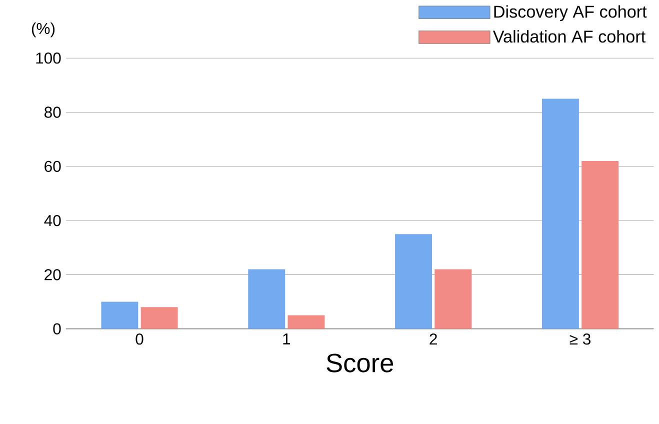  What do you see at coordinates (570, 13) in the screenshot?
I see `legend-label: Discovery AF cohort` at bounding box center [570, 13].